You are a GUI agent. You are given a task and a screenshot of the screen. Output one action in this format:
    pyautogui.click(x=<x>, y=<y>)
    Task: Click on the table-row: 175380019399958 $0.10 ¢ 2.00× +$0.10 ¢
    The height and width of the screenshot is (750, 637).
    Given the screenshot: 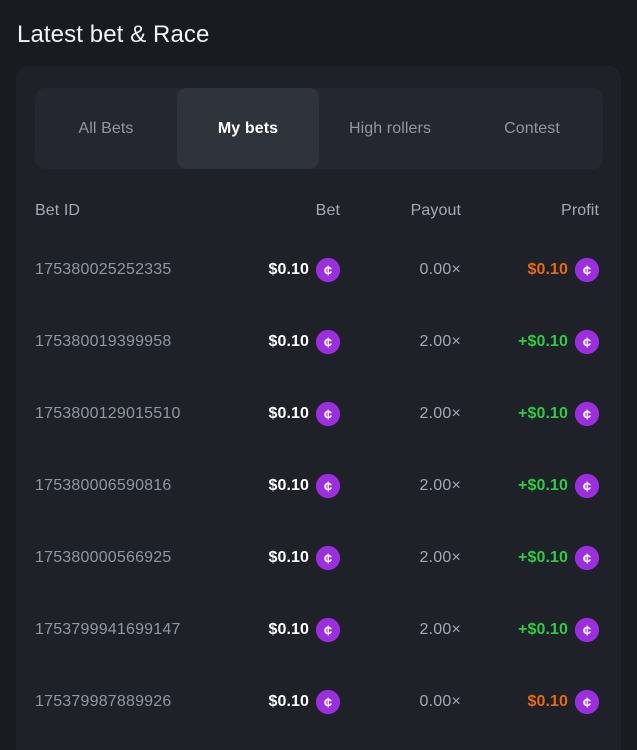 What is the action you would take?
    pyautogui.click(x=318, y=342)
    